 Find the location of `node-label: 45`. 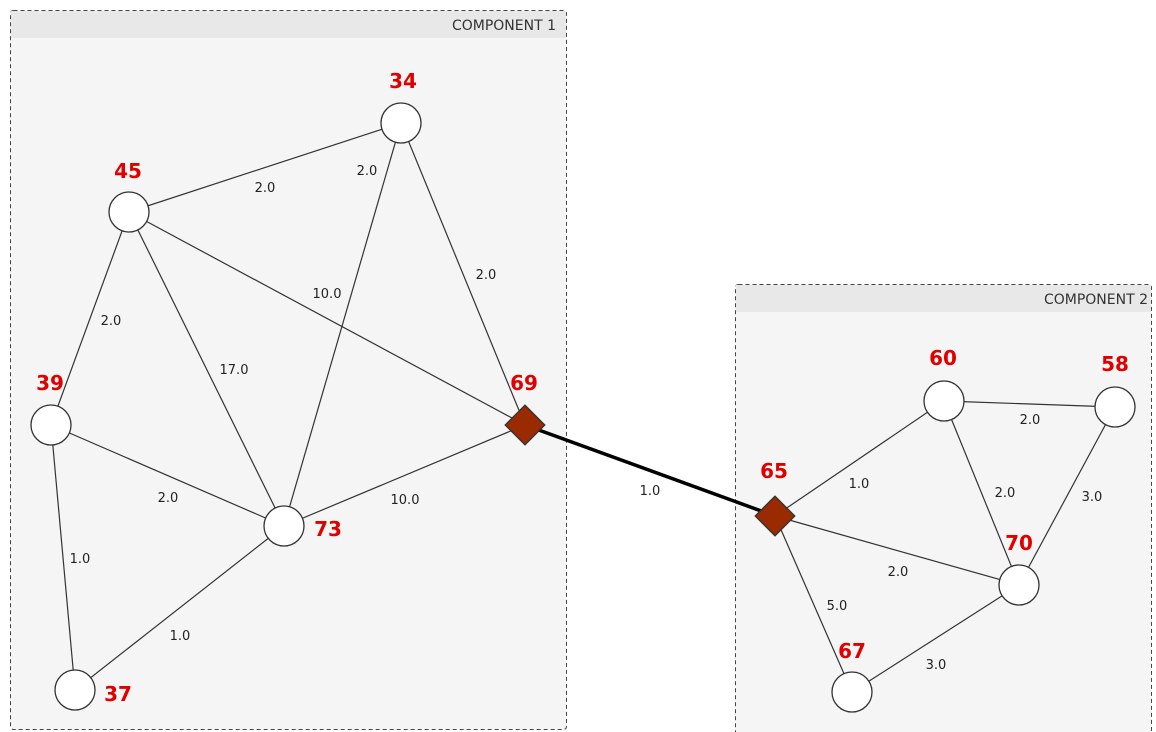

node-label: 45 is located at coordinates (128, 171).